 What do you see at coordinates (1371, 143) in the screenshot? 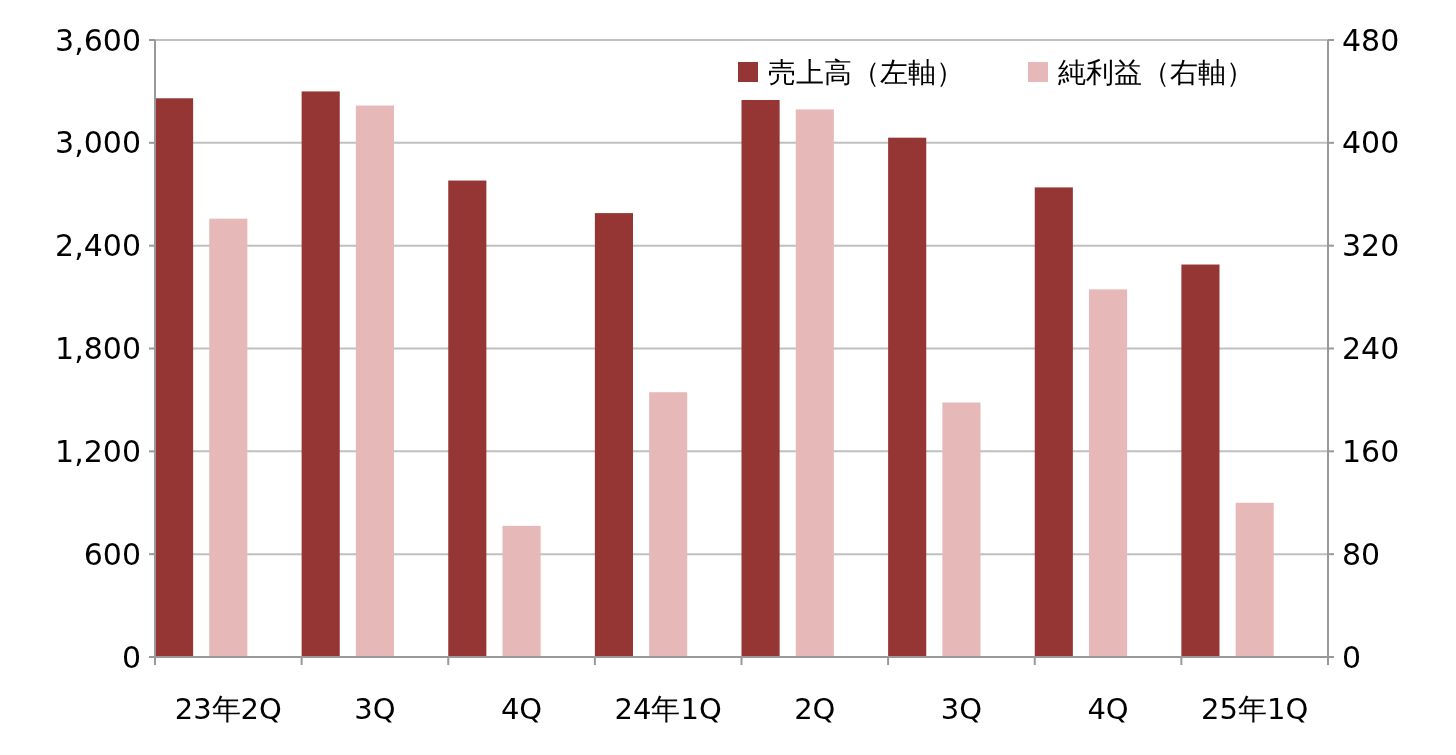
I see `y2-tick-label: 400` at bounding box center [1371, 143].